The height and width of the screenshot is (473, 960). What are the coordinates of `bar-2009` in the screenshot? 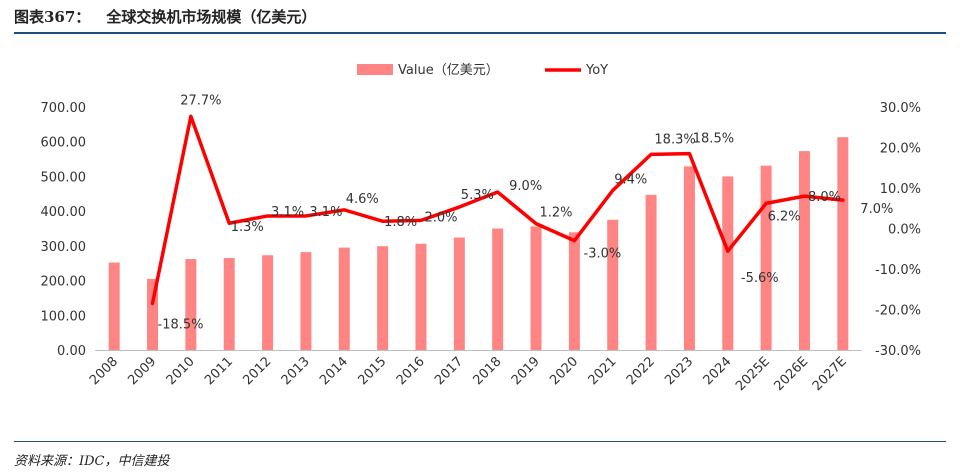 It's located at (153, 314).